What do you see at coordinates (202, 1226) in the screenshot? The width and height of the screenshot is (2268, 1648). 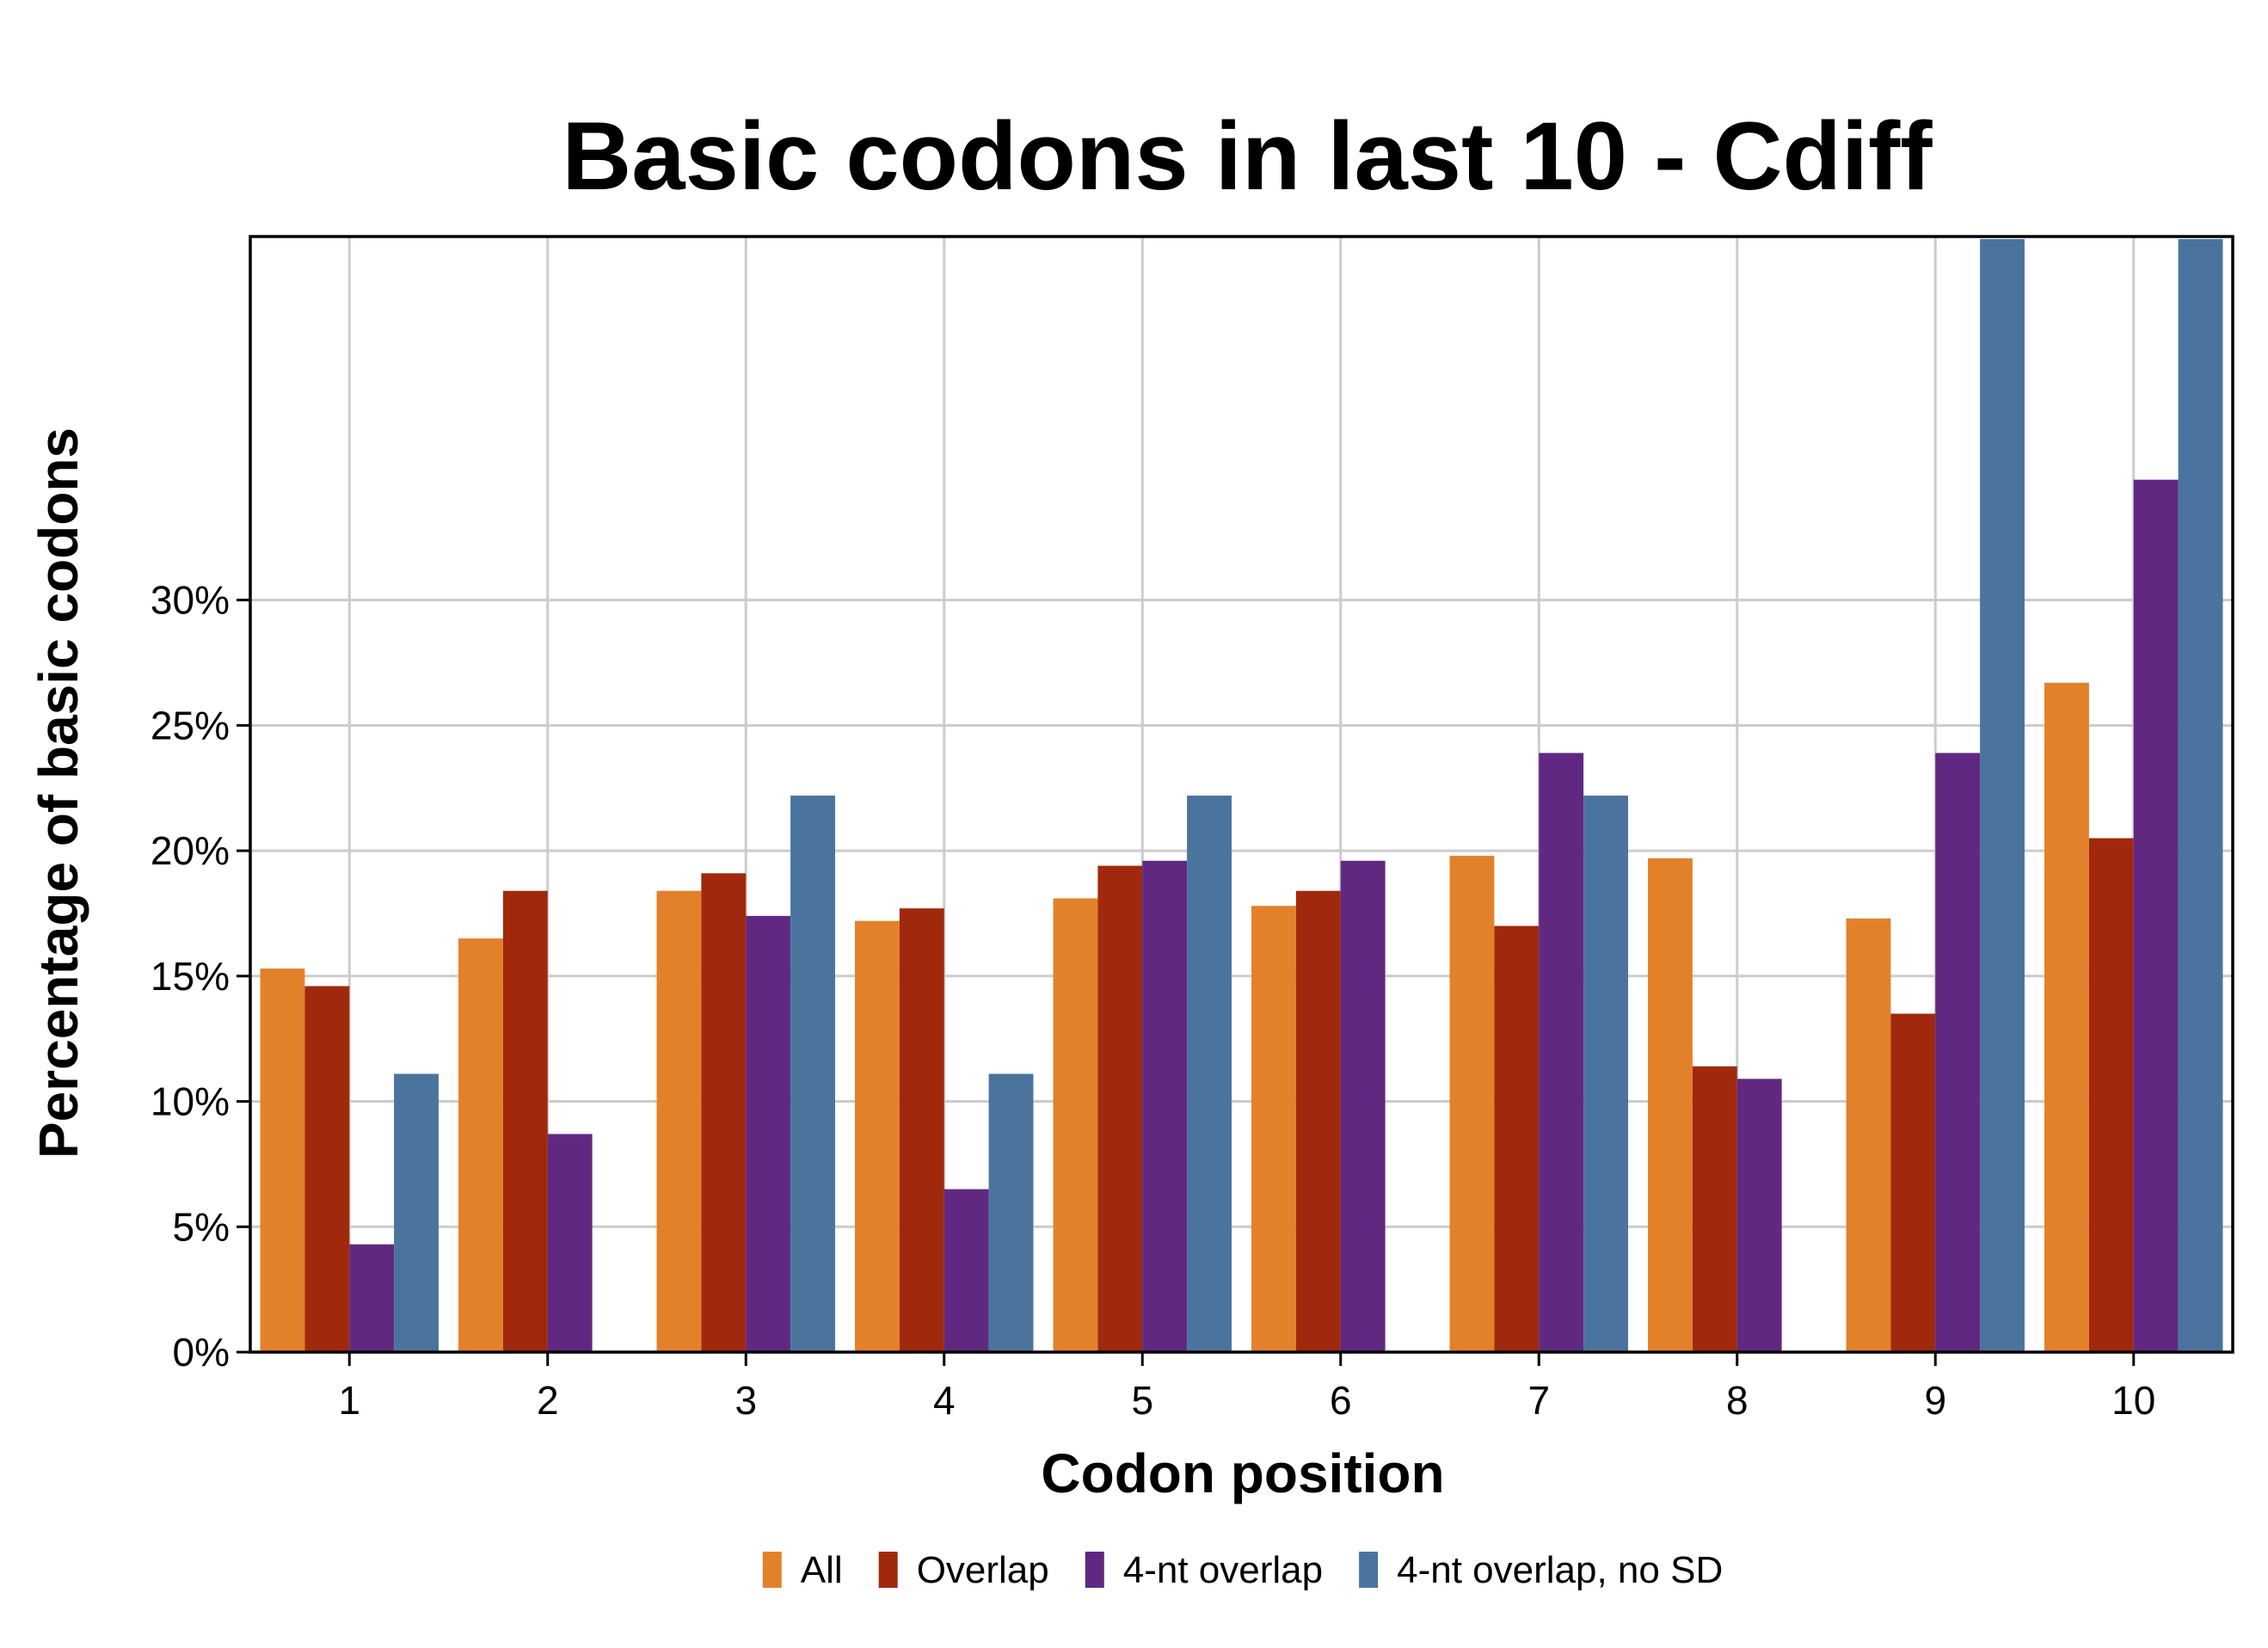 I see `y-tick-label: 5%` at bounding box center [202, 1226].